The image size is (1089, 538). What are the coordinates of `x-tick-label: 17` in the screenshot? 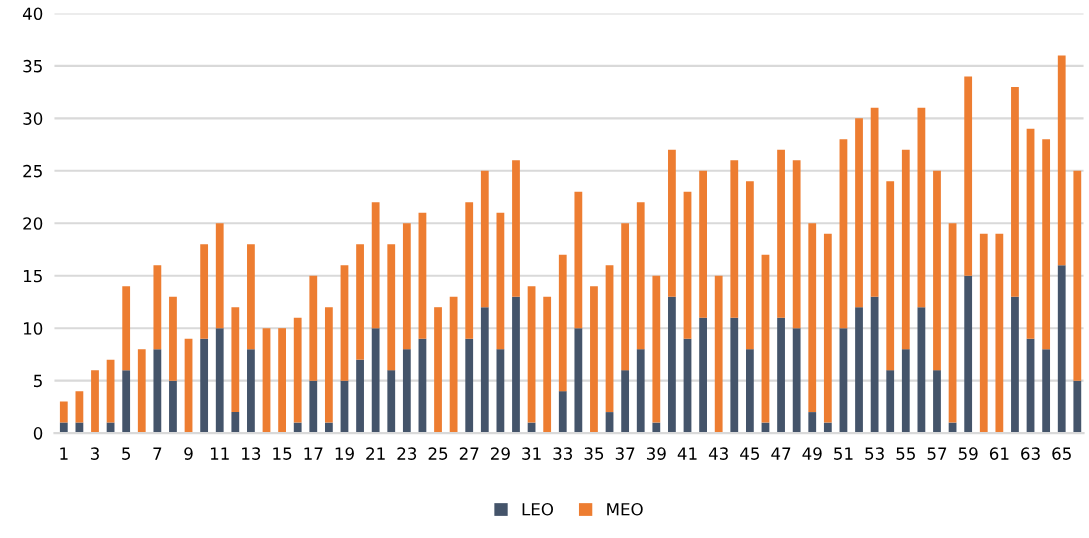 It's located at (313, 453).